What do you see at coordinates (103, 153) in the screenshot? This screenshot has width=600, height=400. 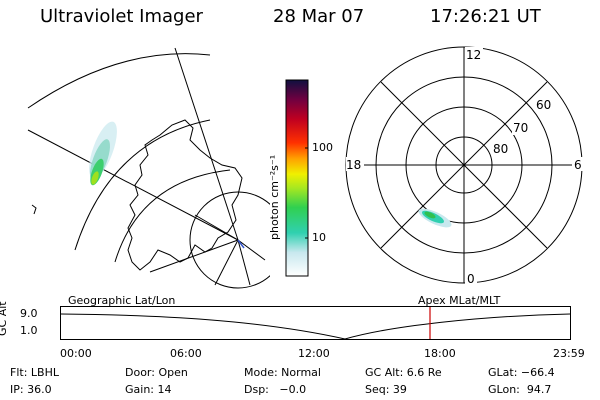 I see `aurora-emission` at bounding box center [103, 153].